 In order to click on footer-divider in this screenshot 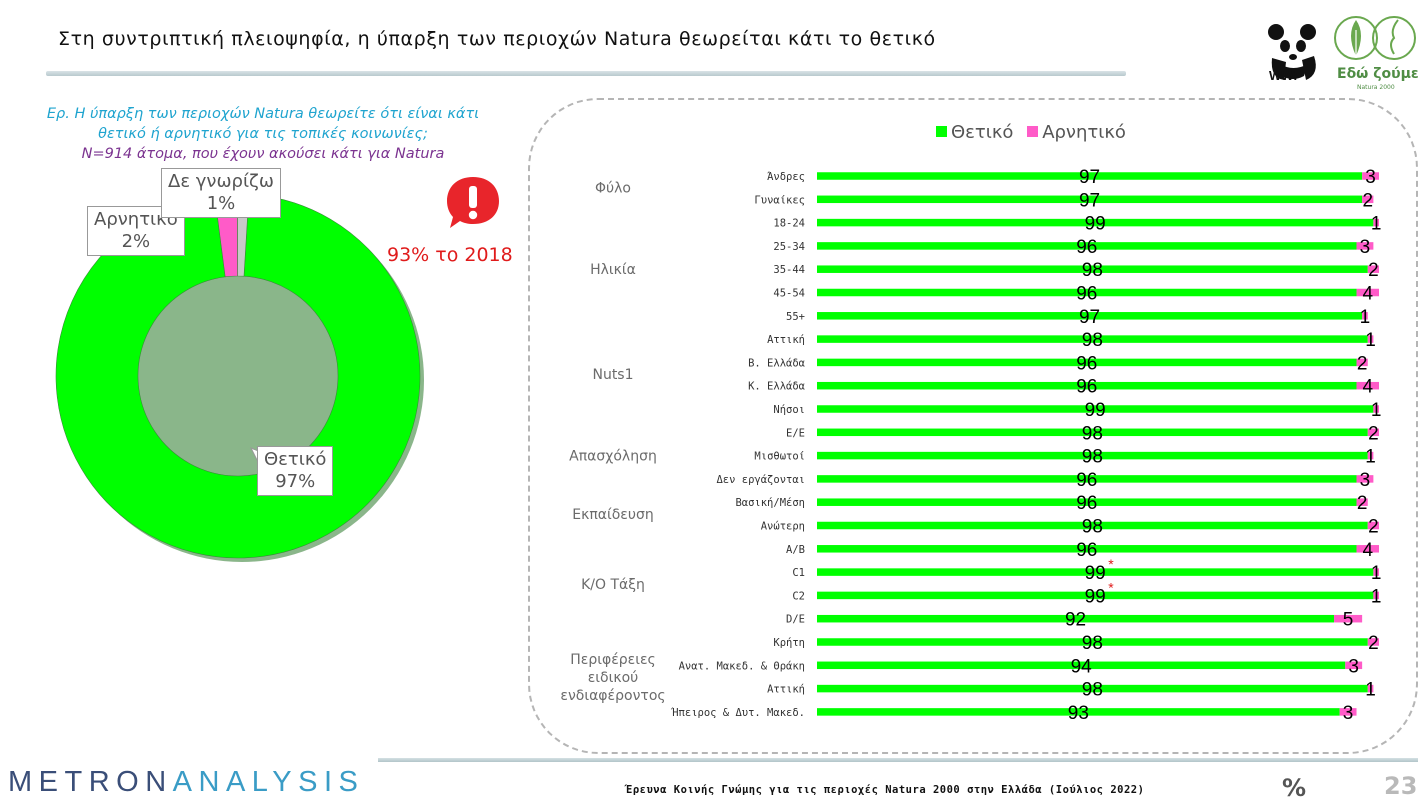, I will do `click(898, 760)`.